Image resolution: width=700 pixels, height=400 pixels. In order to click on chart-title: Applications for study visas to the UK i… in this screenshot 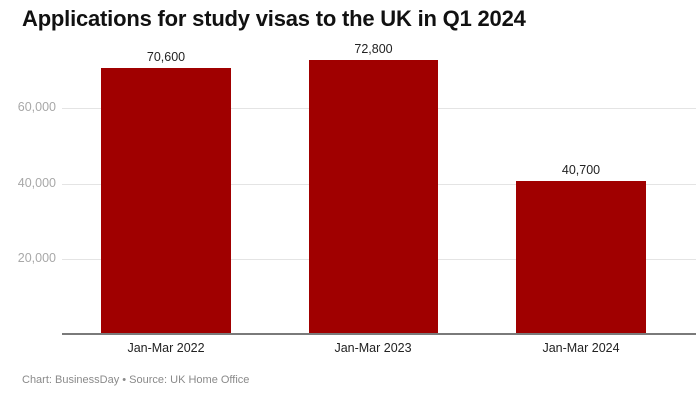, I will do `click(274, 18)`.